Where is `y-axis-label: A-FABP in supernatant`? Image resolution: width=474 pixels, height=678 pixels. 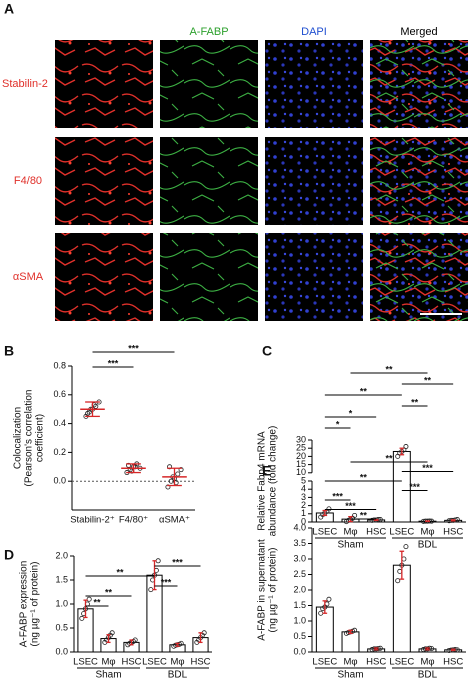
y-axis-label: A-FABP in supernatant is located at coordinates (262, 590).